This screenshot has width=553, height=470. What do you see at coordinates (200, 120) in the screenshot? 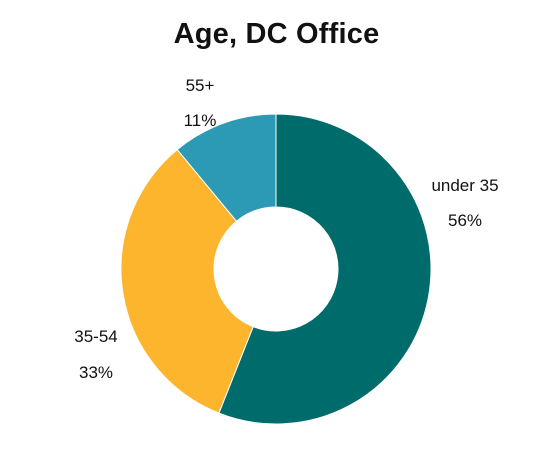
I see `slice-value-label: 11%` at bounding box center [200, 120].